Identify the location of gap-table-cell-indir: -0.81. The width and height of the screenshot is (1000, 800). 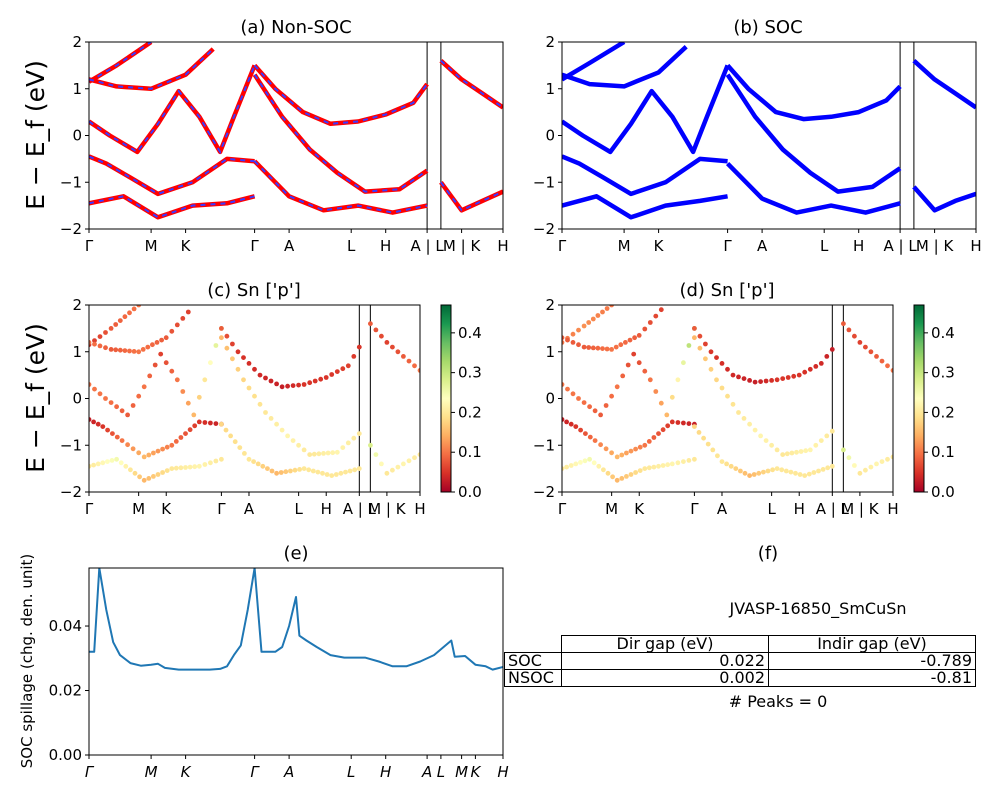
(872, 678).